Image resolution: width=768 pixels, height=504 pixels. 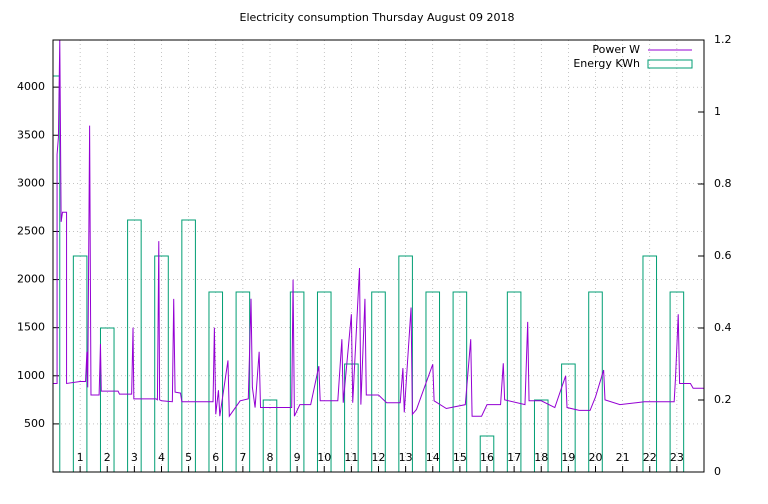 What do you see at coordinates (723, 183) in the screenshot?
I see `y2-tick-label: 0.8` at bounding box center [723, 183].